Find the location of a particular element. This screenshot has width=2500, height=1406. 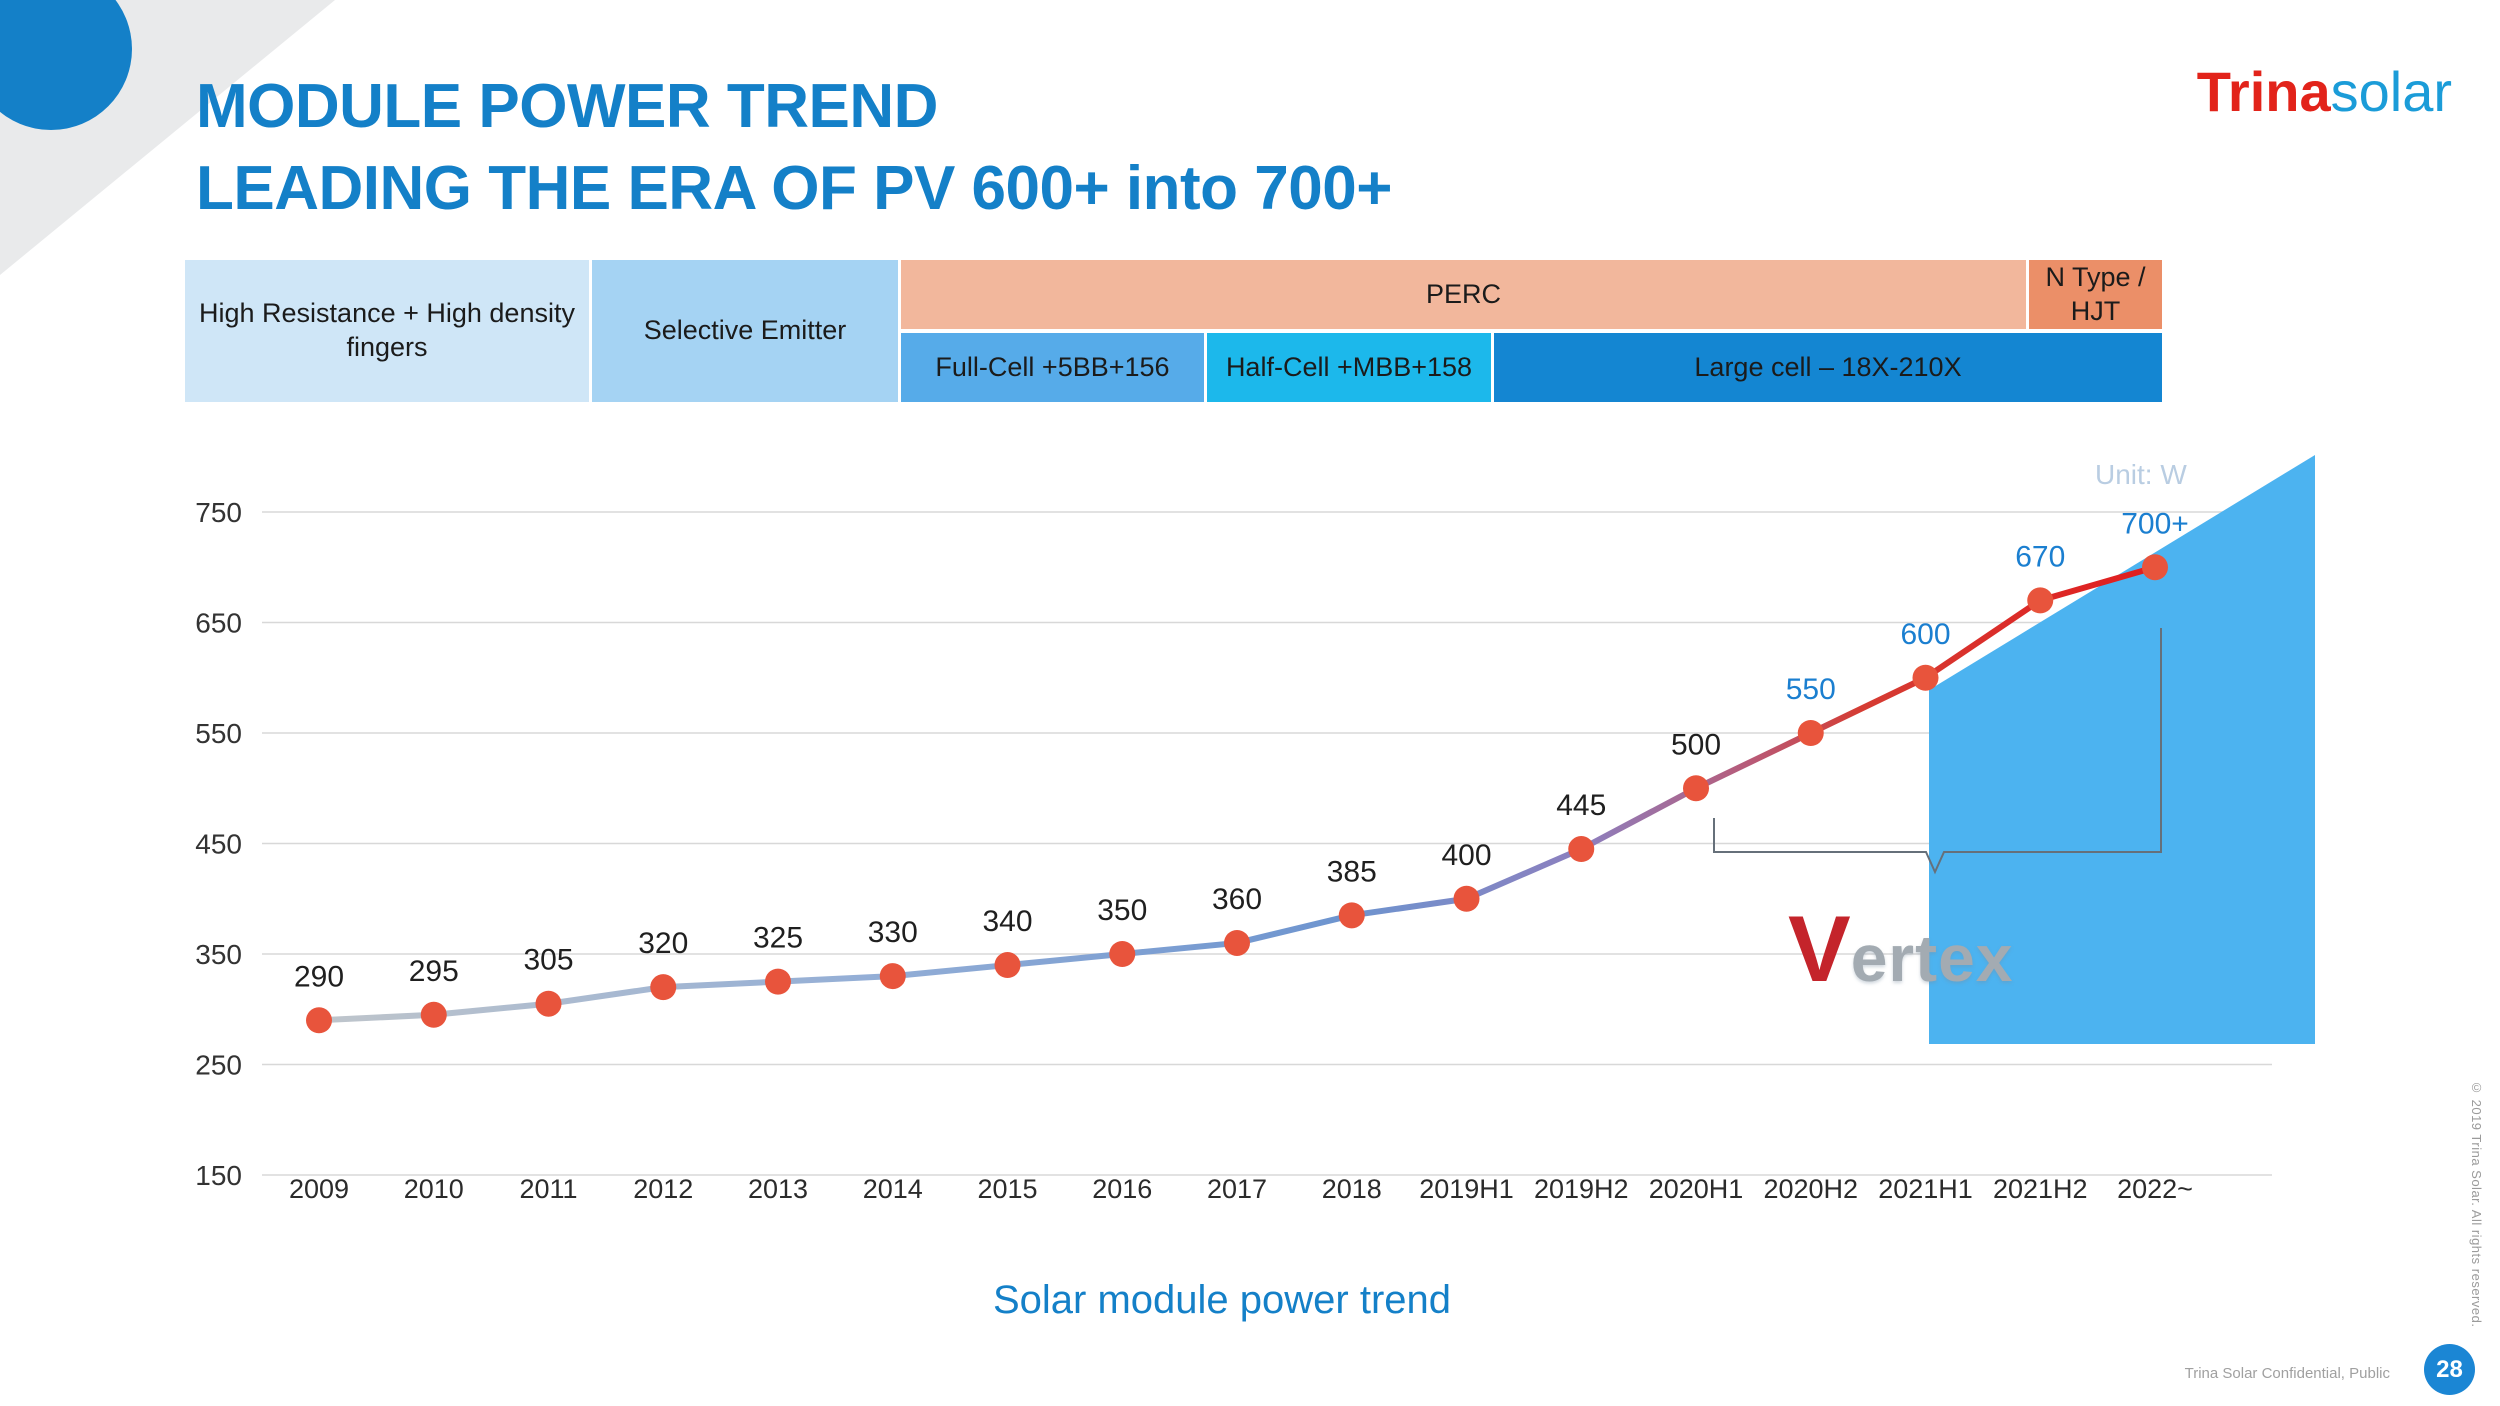

x-axis-label: 2021H1 is located at coordinates (1925, 1189).